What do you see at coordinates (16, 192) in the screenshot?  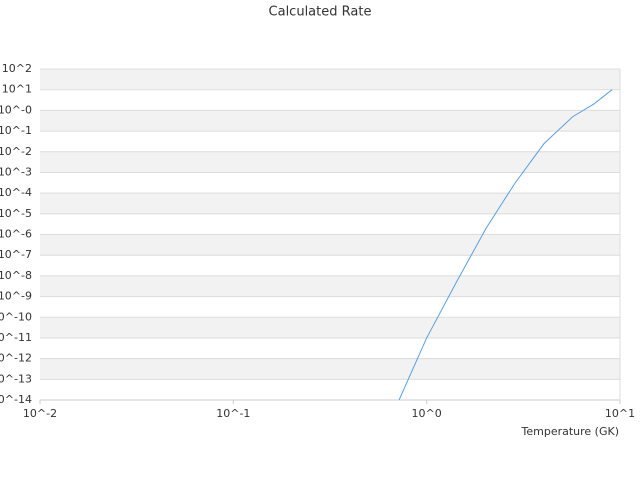 I see `y-tick-label: 10^-4` at bounding box center [16, 192].